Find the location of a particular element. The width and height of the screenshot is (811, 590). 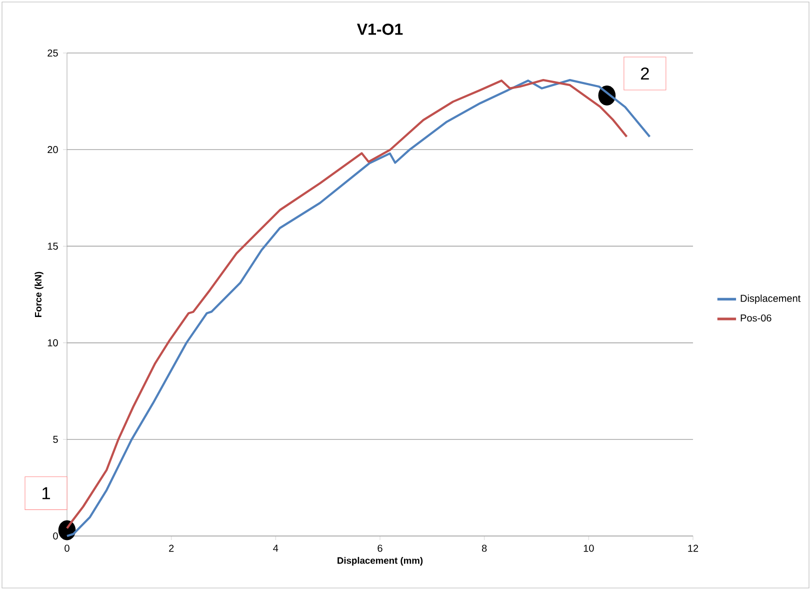

x-tick-label: 2 is located at coordinates (171, 548).